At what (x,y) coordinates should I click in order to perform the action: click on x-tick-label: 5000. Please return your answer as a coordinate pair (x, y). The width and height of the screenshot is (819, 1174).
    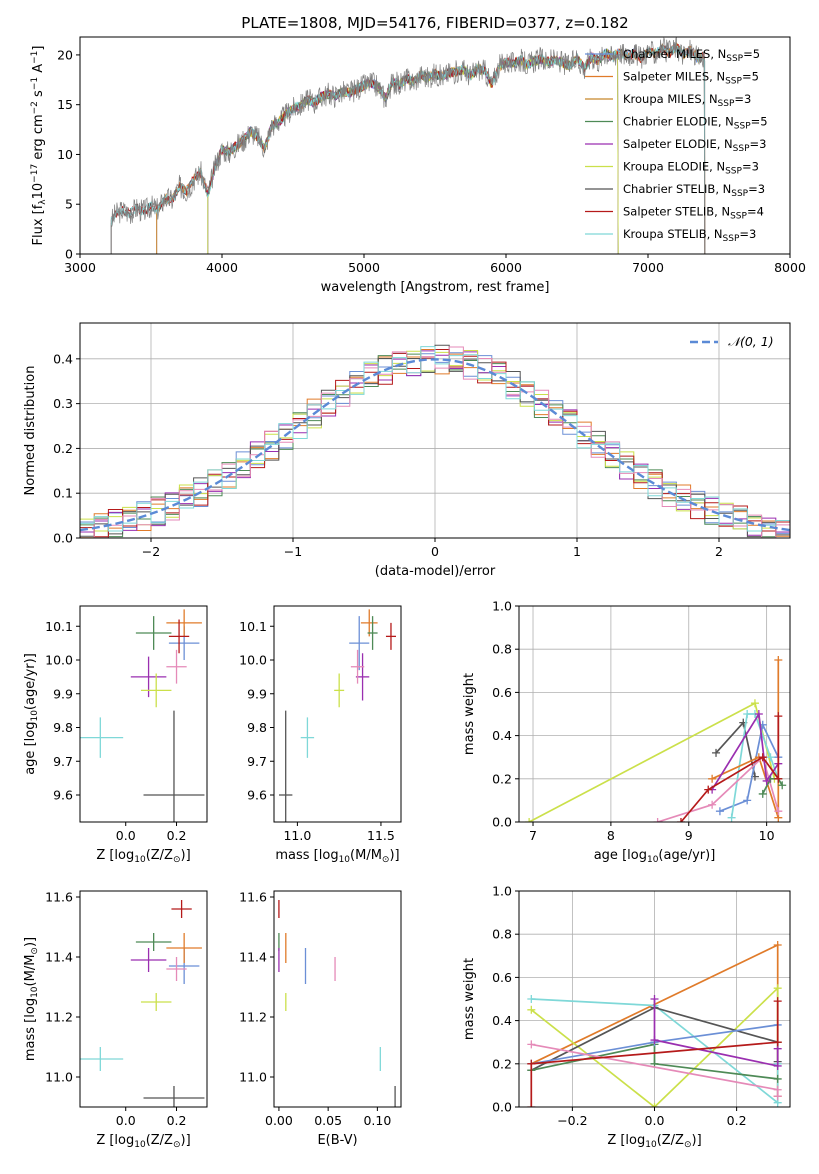
    Looking at the image, I should click on (364, 267).